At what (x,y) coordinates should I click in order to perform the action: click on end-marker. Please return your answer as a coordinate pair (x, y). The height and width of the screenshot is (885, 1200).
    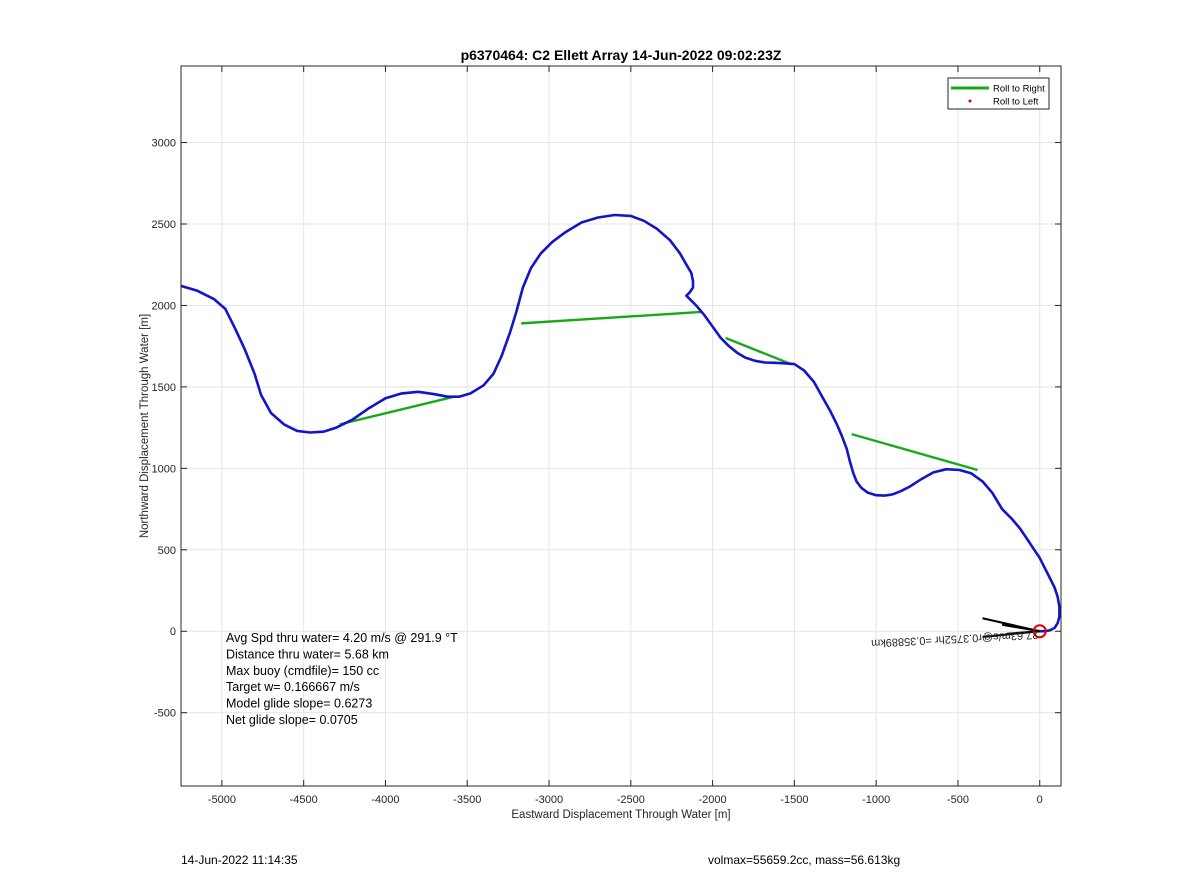
    Looking at the image, I should click on (1039, 631).